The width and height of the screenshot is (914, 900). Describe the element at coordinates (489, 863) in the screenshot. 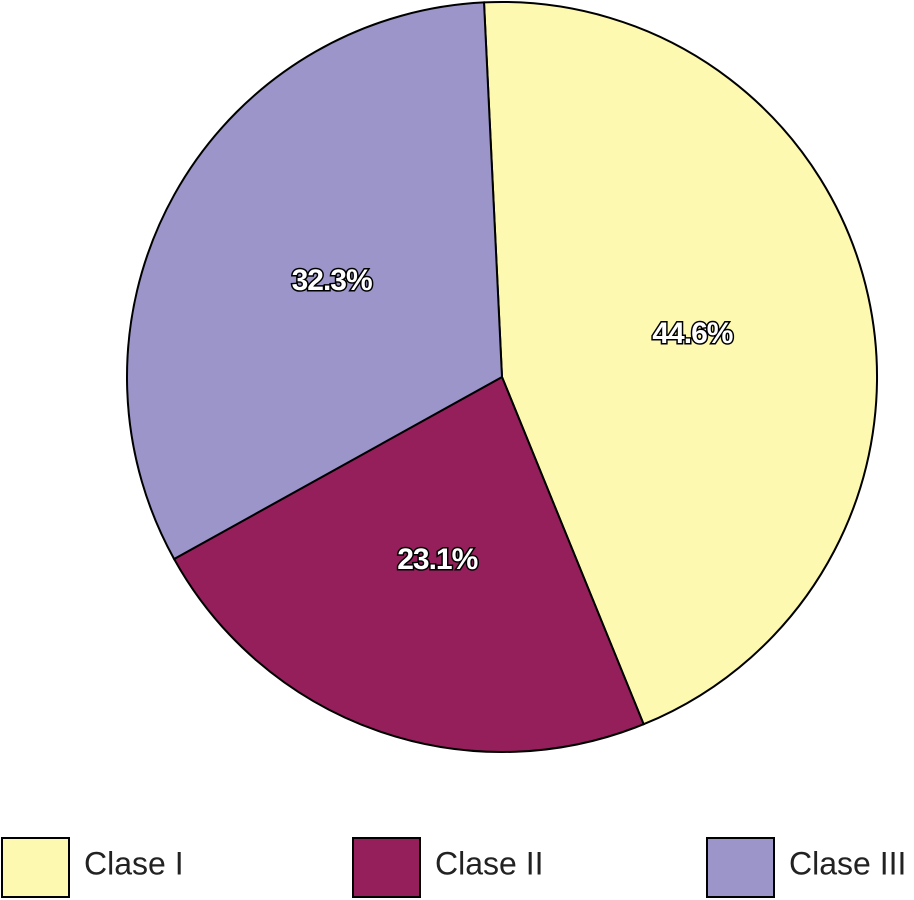

I see `legend-label: Clase II` at that location.